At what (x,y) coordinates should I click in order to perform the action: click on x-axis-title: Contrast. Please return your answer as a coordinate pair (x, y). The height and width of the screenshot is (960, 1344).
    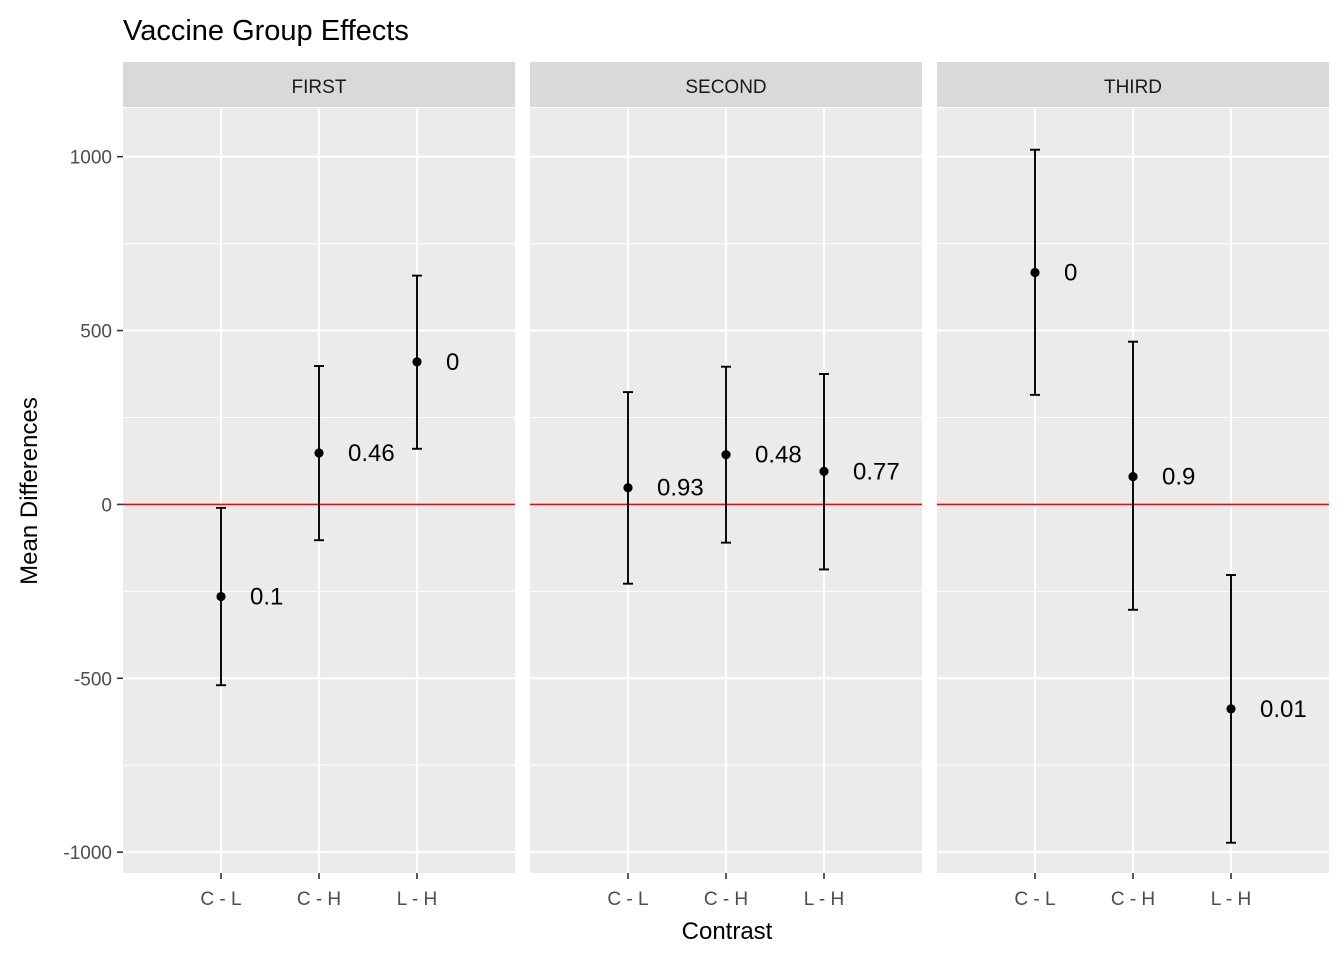
    Looking at the image, I should click on (727, 931).